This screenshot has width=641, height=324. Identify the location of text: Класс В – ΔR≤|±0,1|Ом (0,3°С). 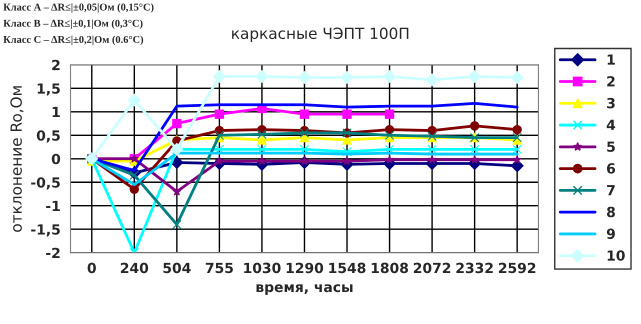
(73, 24).